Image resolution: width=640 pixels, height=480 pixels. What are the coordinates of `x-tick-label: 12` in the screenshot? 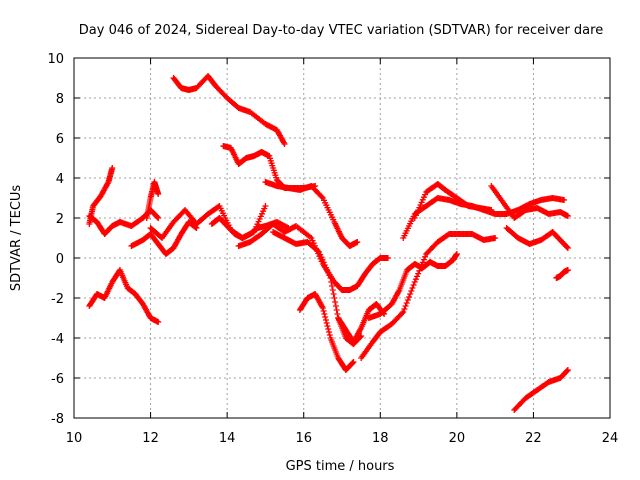 It's located at (150, 438).